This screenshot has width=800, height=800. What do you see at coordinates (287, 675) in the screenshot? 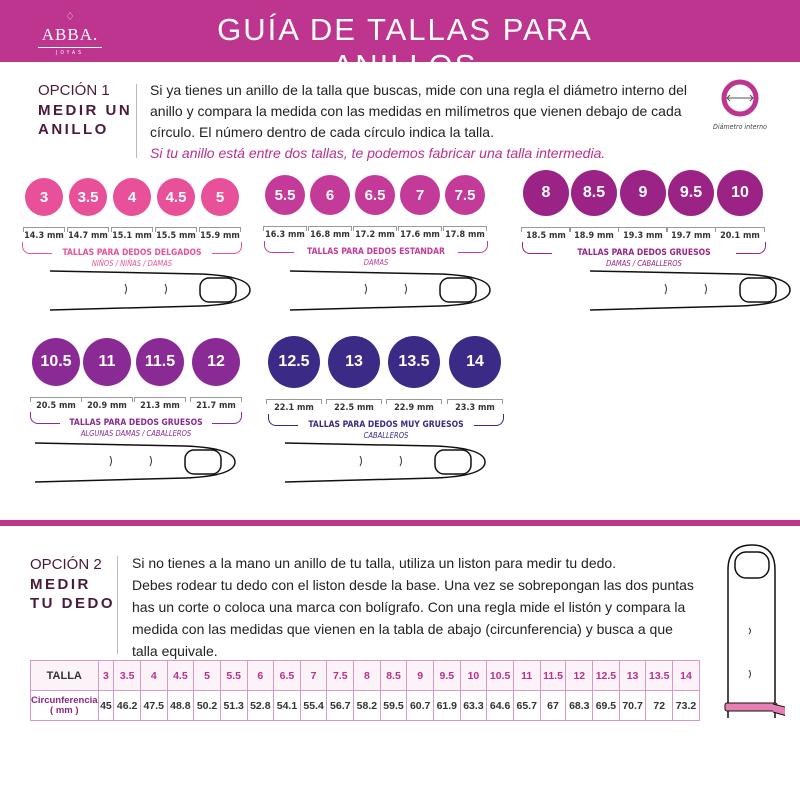
I see `size-cell: 6.5` at bounding box center [287, 675].